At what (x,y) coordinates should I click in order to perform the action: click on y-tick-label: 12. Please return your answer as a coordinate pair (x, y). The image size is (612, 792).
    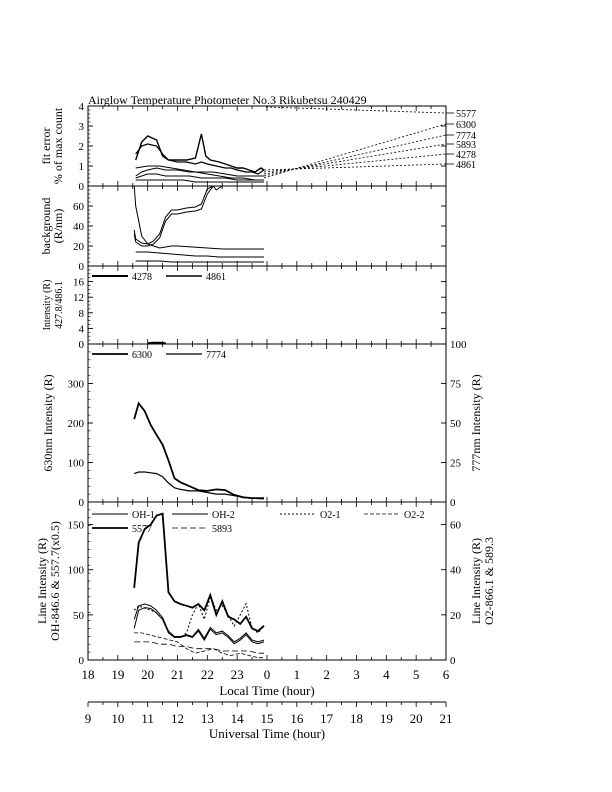
    Looking at the image, I should click on (78, 298).